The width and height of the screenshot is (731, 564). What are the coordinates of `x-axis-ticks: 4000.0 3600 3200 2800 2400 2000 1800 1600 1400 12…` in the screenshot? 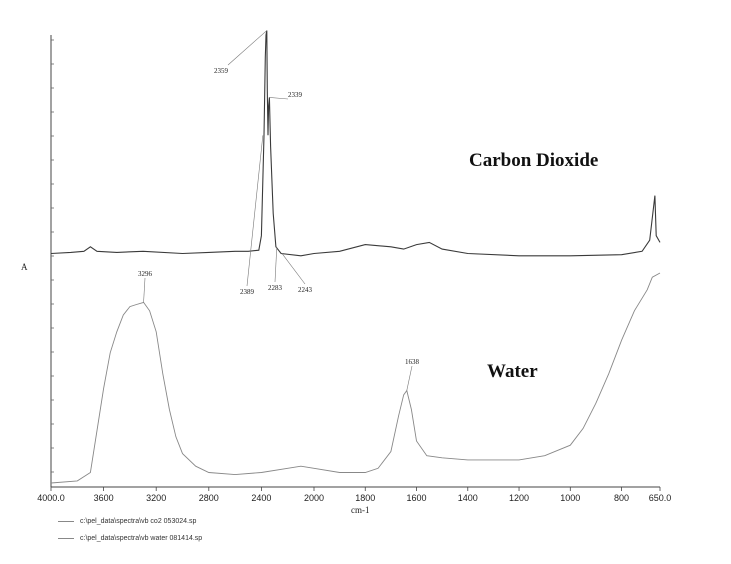 It's located at (354, 495).